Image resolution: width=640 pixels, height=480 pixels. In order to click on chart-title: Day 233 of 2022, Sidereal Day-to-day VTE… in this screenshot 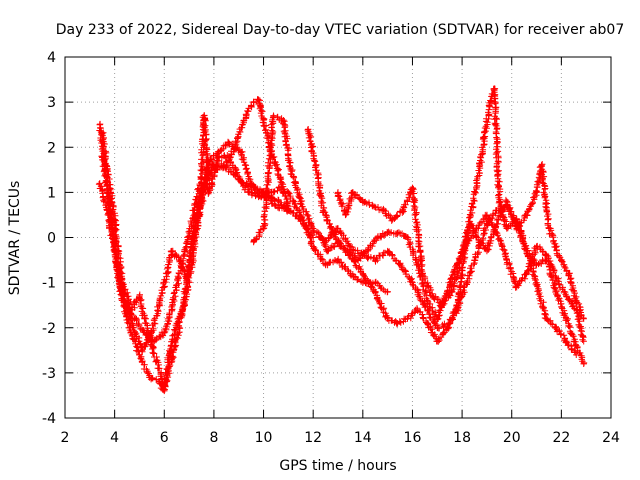, I will do `click(340, 30)`.